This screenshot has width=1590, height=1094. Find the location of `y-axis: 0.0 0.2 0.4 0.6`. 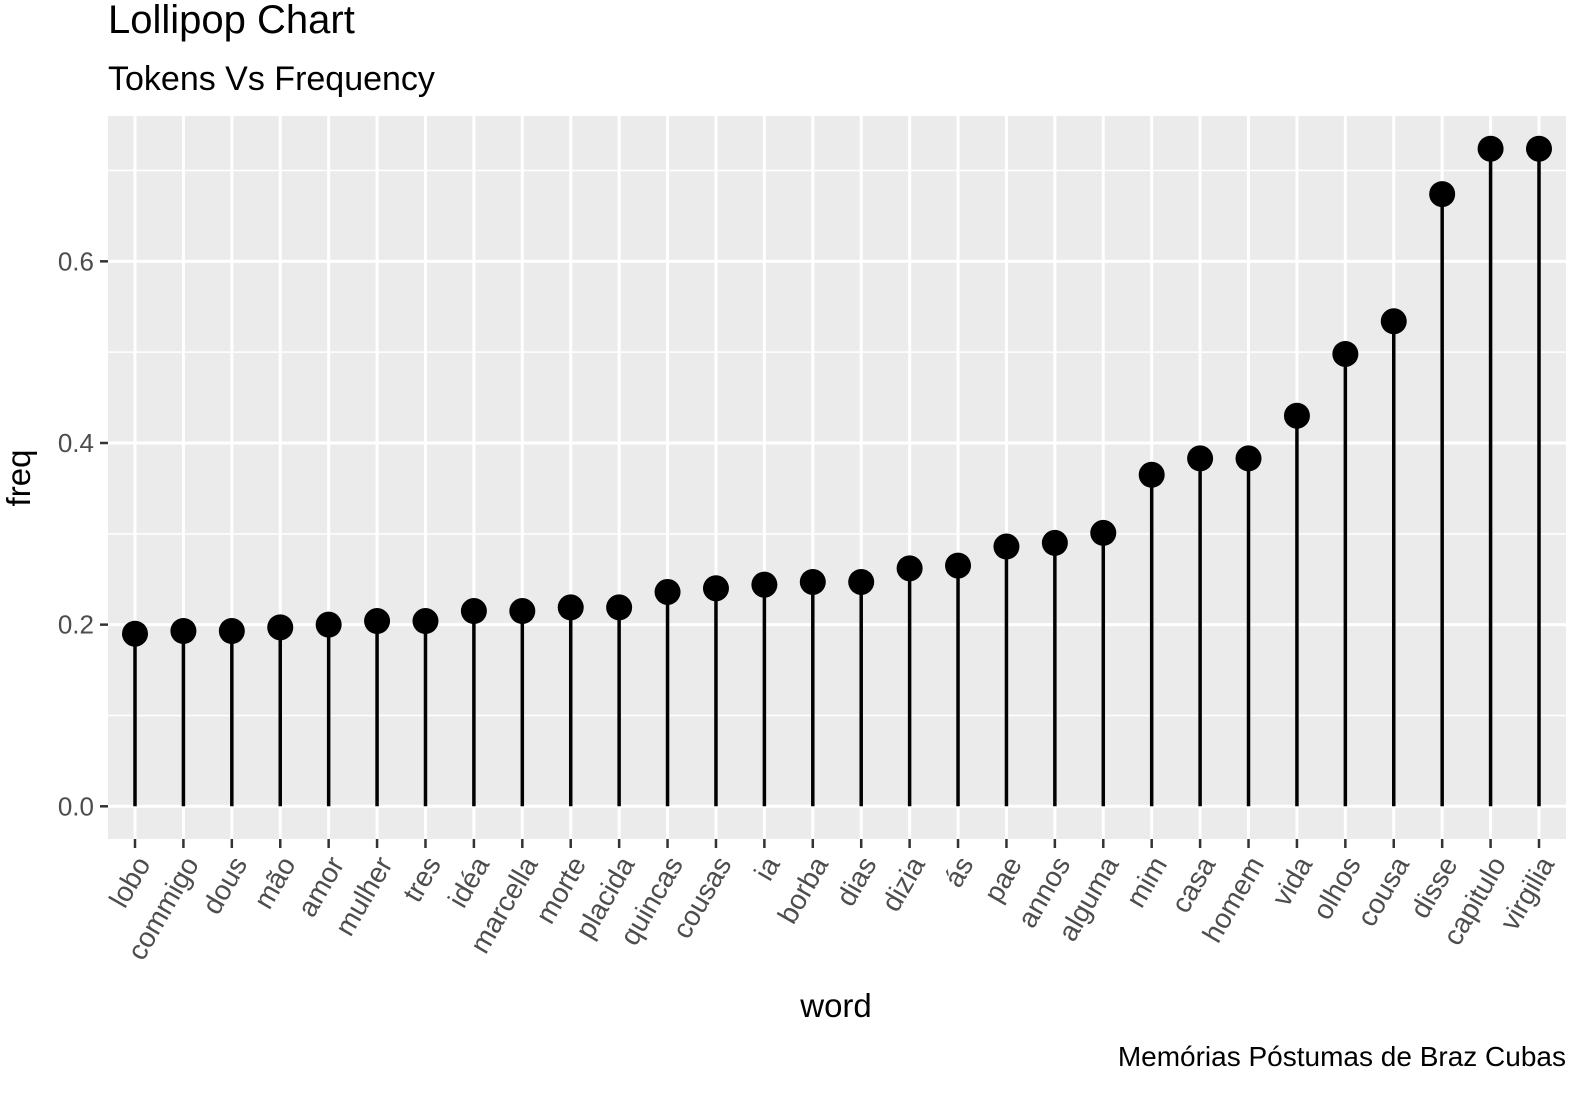

y-axis: 0.0 0.2 0.4 0.6 is located at coordinates (83, 533).